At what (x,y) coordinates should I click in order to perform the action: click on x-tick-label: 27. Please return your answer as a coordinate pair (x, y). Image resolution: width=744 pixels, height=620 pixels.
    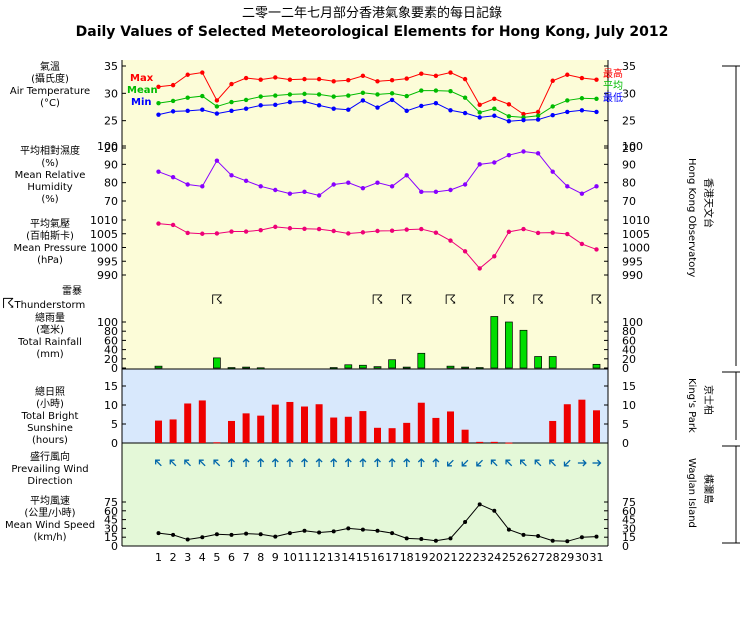
    Looking at the image, I should click on (538, 557).